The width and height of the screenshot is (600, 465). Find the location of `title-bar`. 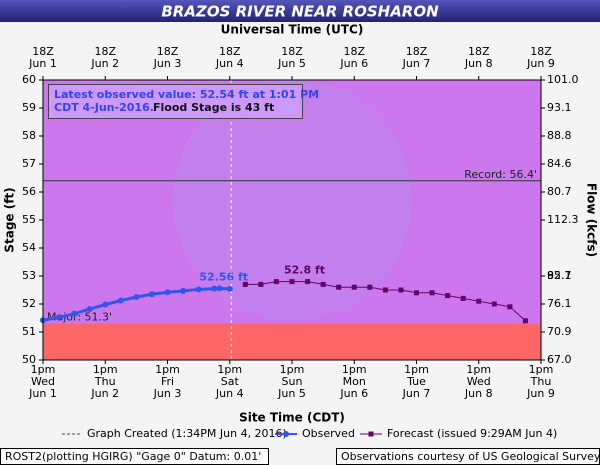

title-bar is located at coordinates (300, 11).